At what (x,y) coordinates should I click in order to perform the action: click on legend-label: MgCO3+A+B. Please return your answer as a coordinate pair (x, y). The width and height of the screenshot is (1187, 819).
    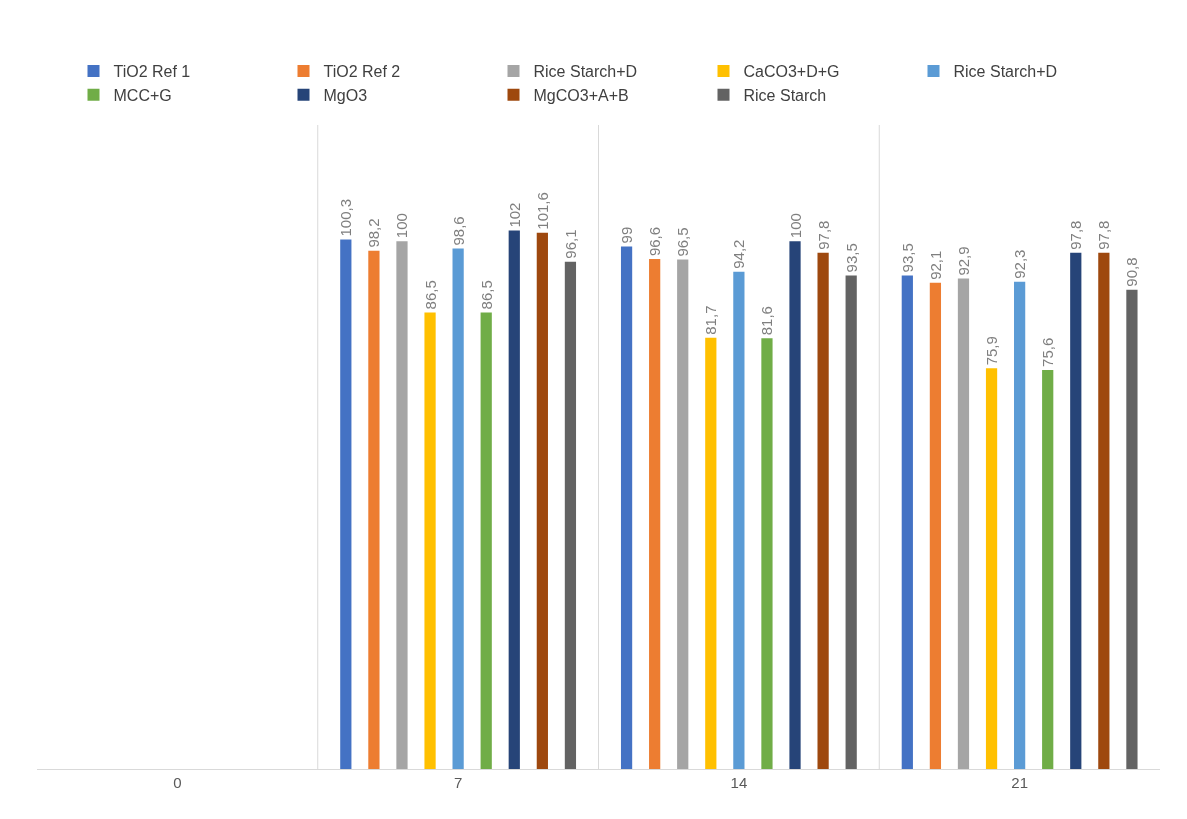
    Looking at the image, I should click on (581, 96).